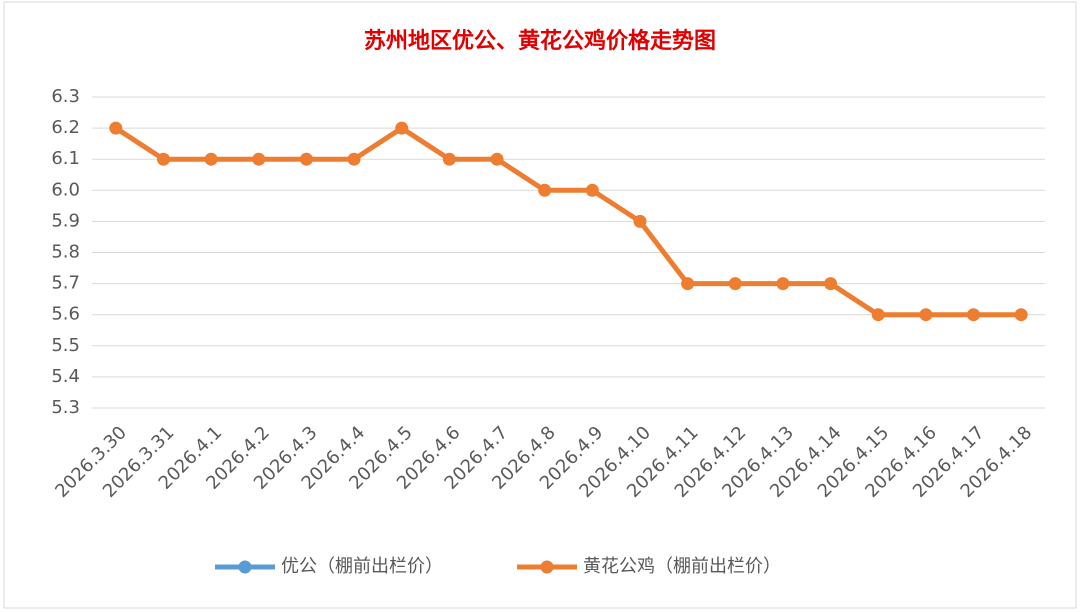 This screenshot has height=612, width=1080. What do you see at coordinates (65, 376) in the screenshot?
I see `y-tick-label: 5.4` at bounding box center [65, 376].